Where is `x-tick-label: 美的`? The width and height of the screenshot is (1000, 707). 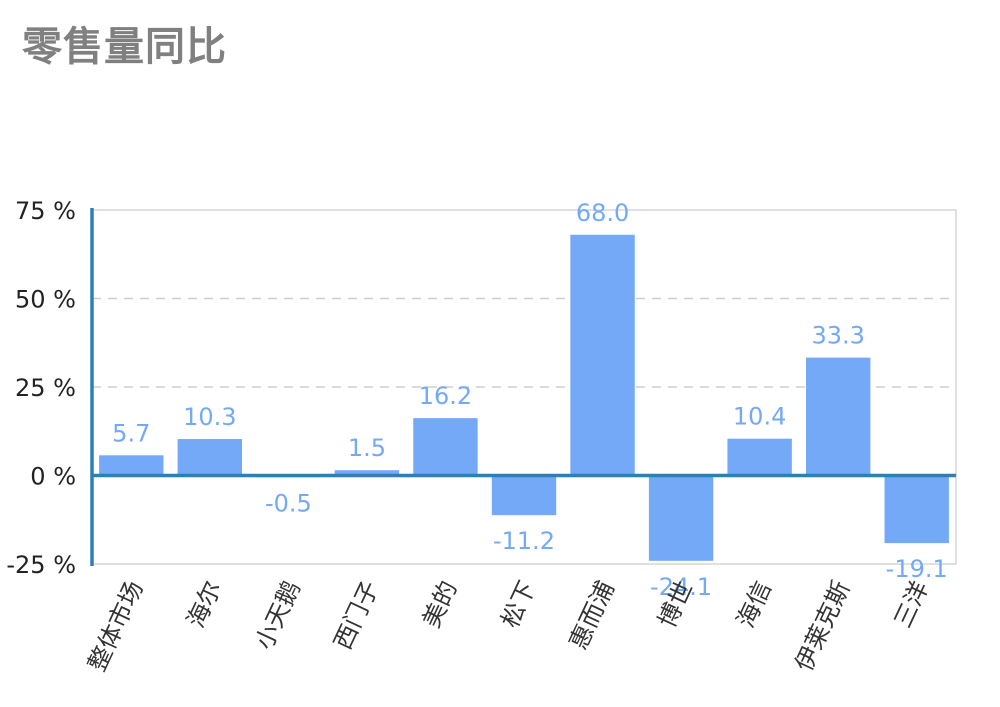 x-tick-label: 美的 is located at coordinates (440, 604).